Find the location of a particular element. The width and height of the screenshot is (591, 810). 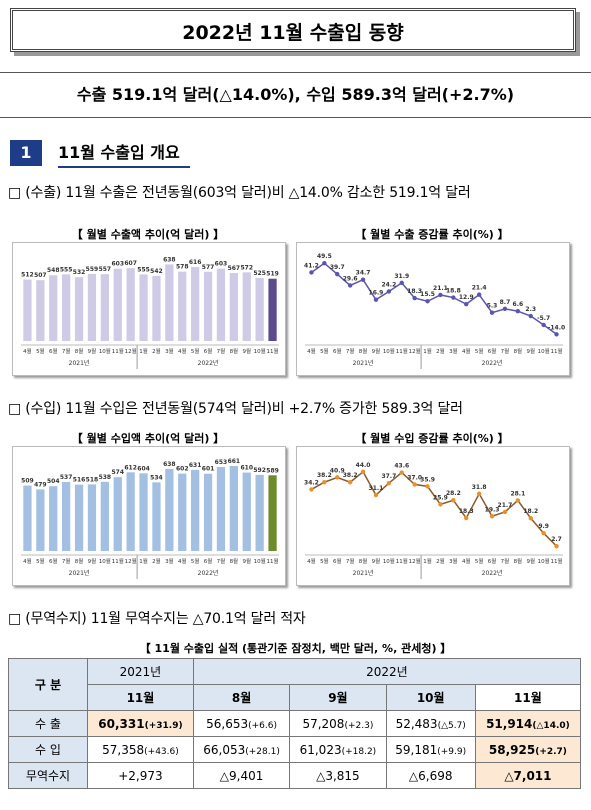

cell-change: (+2.7) is located at coordinates (551, 751).